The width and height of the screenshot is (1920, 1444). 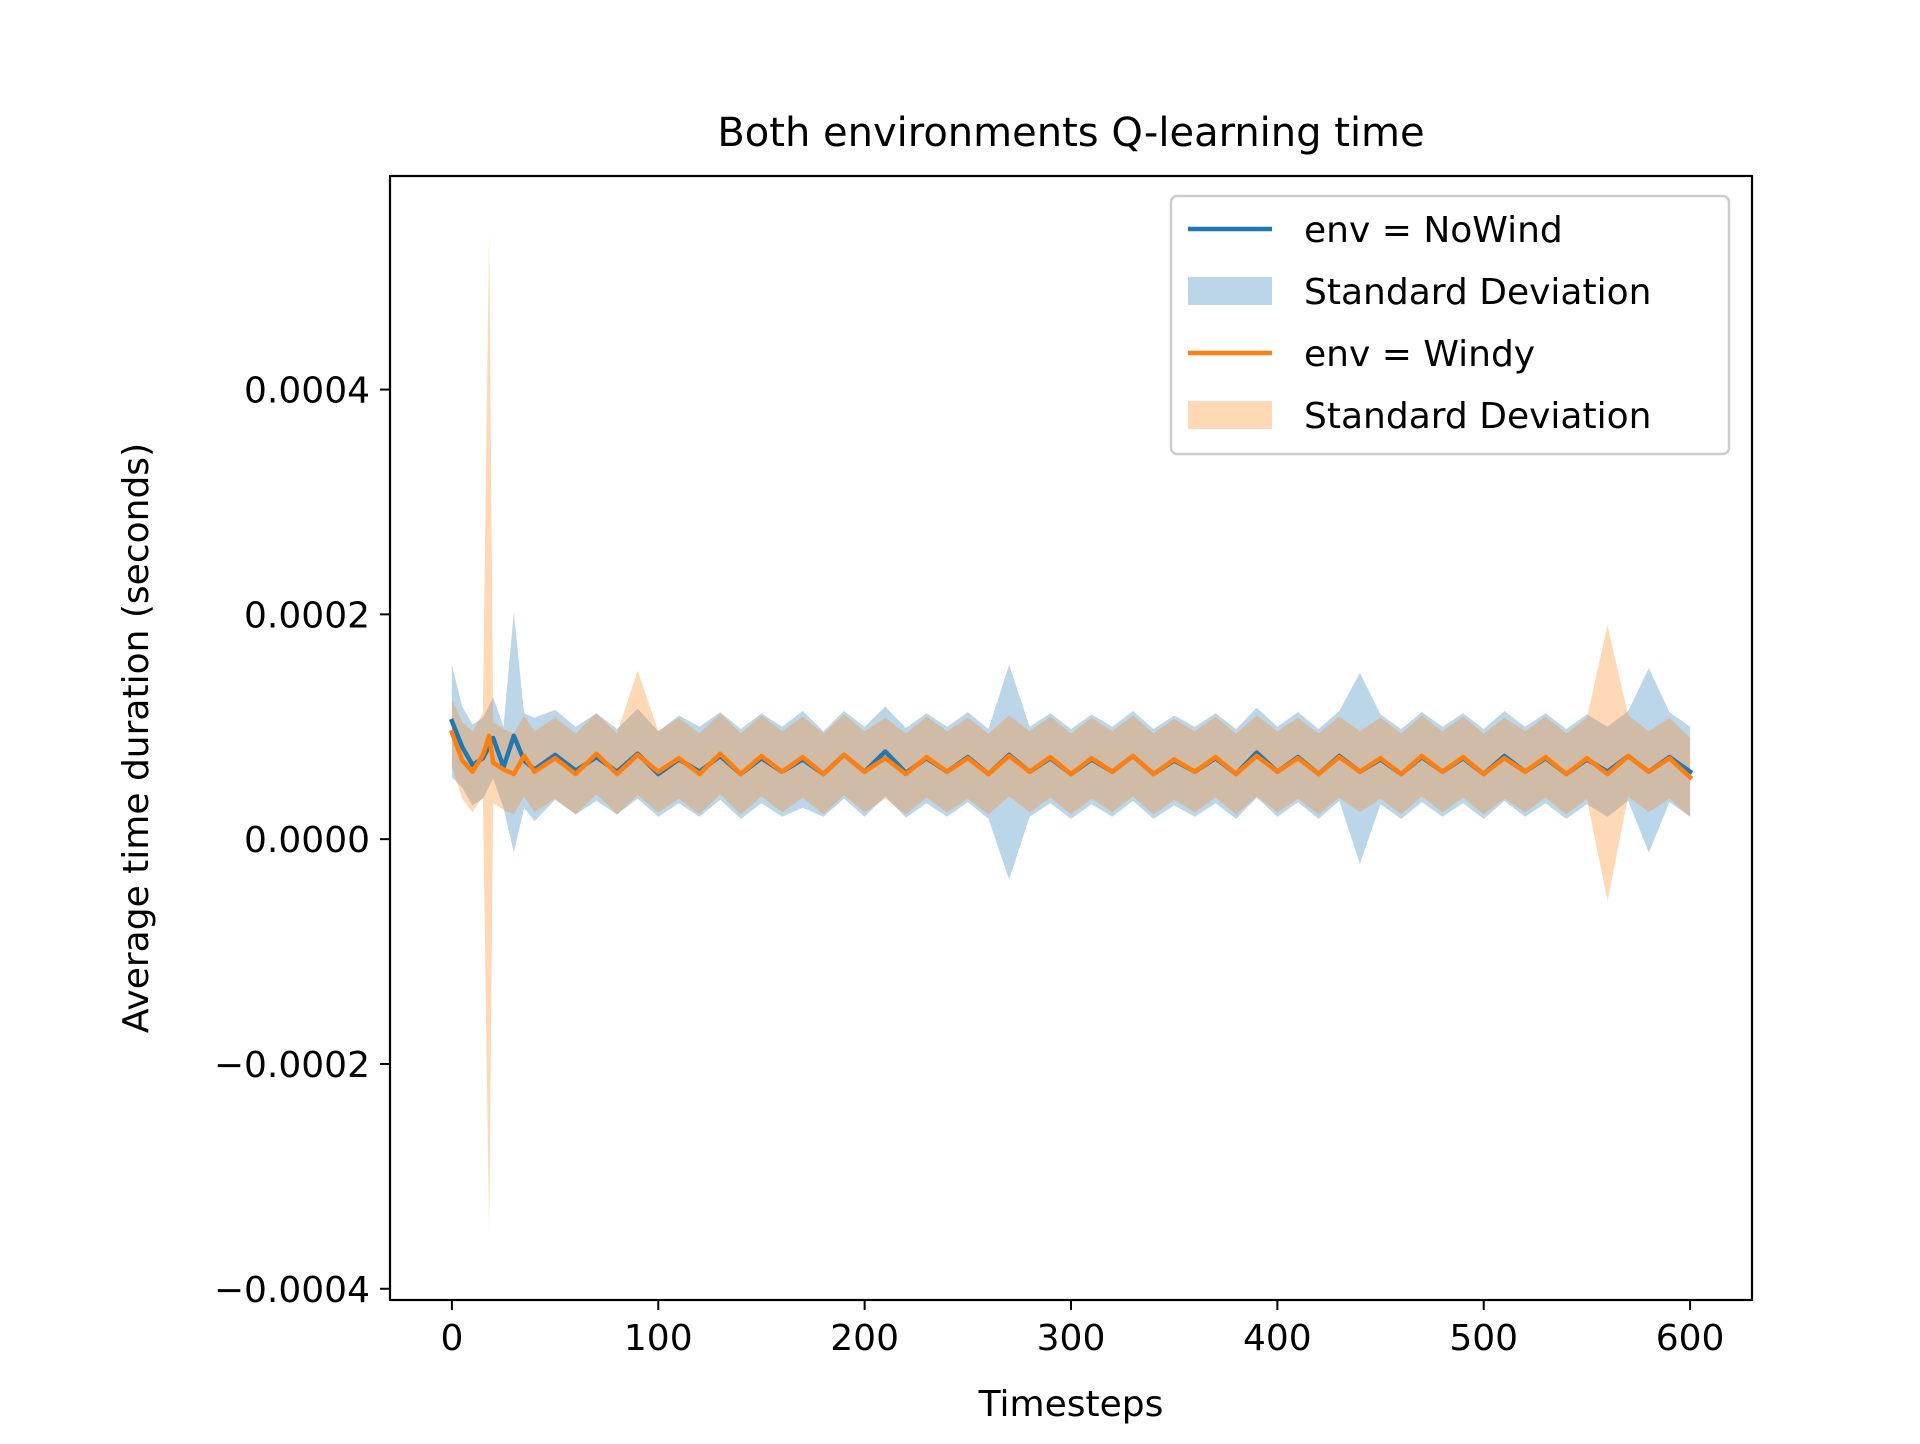 I want to click on series-line-windy, so click(x=1071, y=755).